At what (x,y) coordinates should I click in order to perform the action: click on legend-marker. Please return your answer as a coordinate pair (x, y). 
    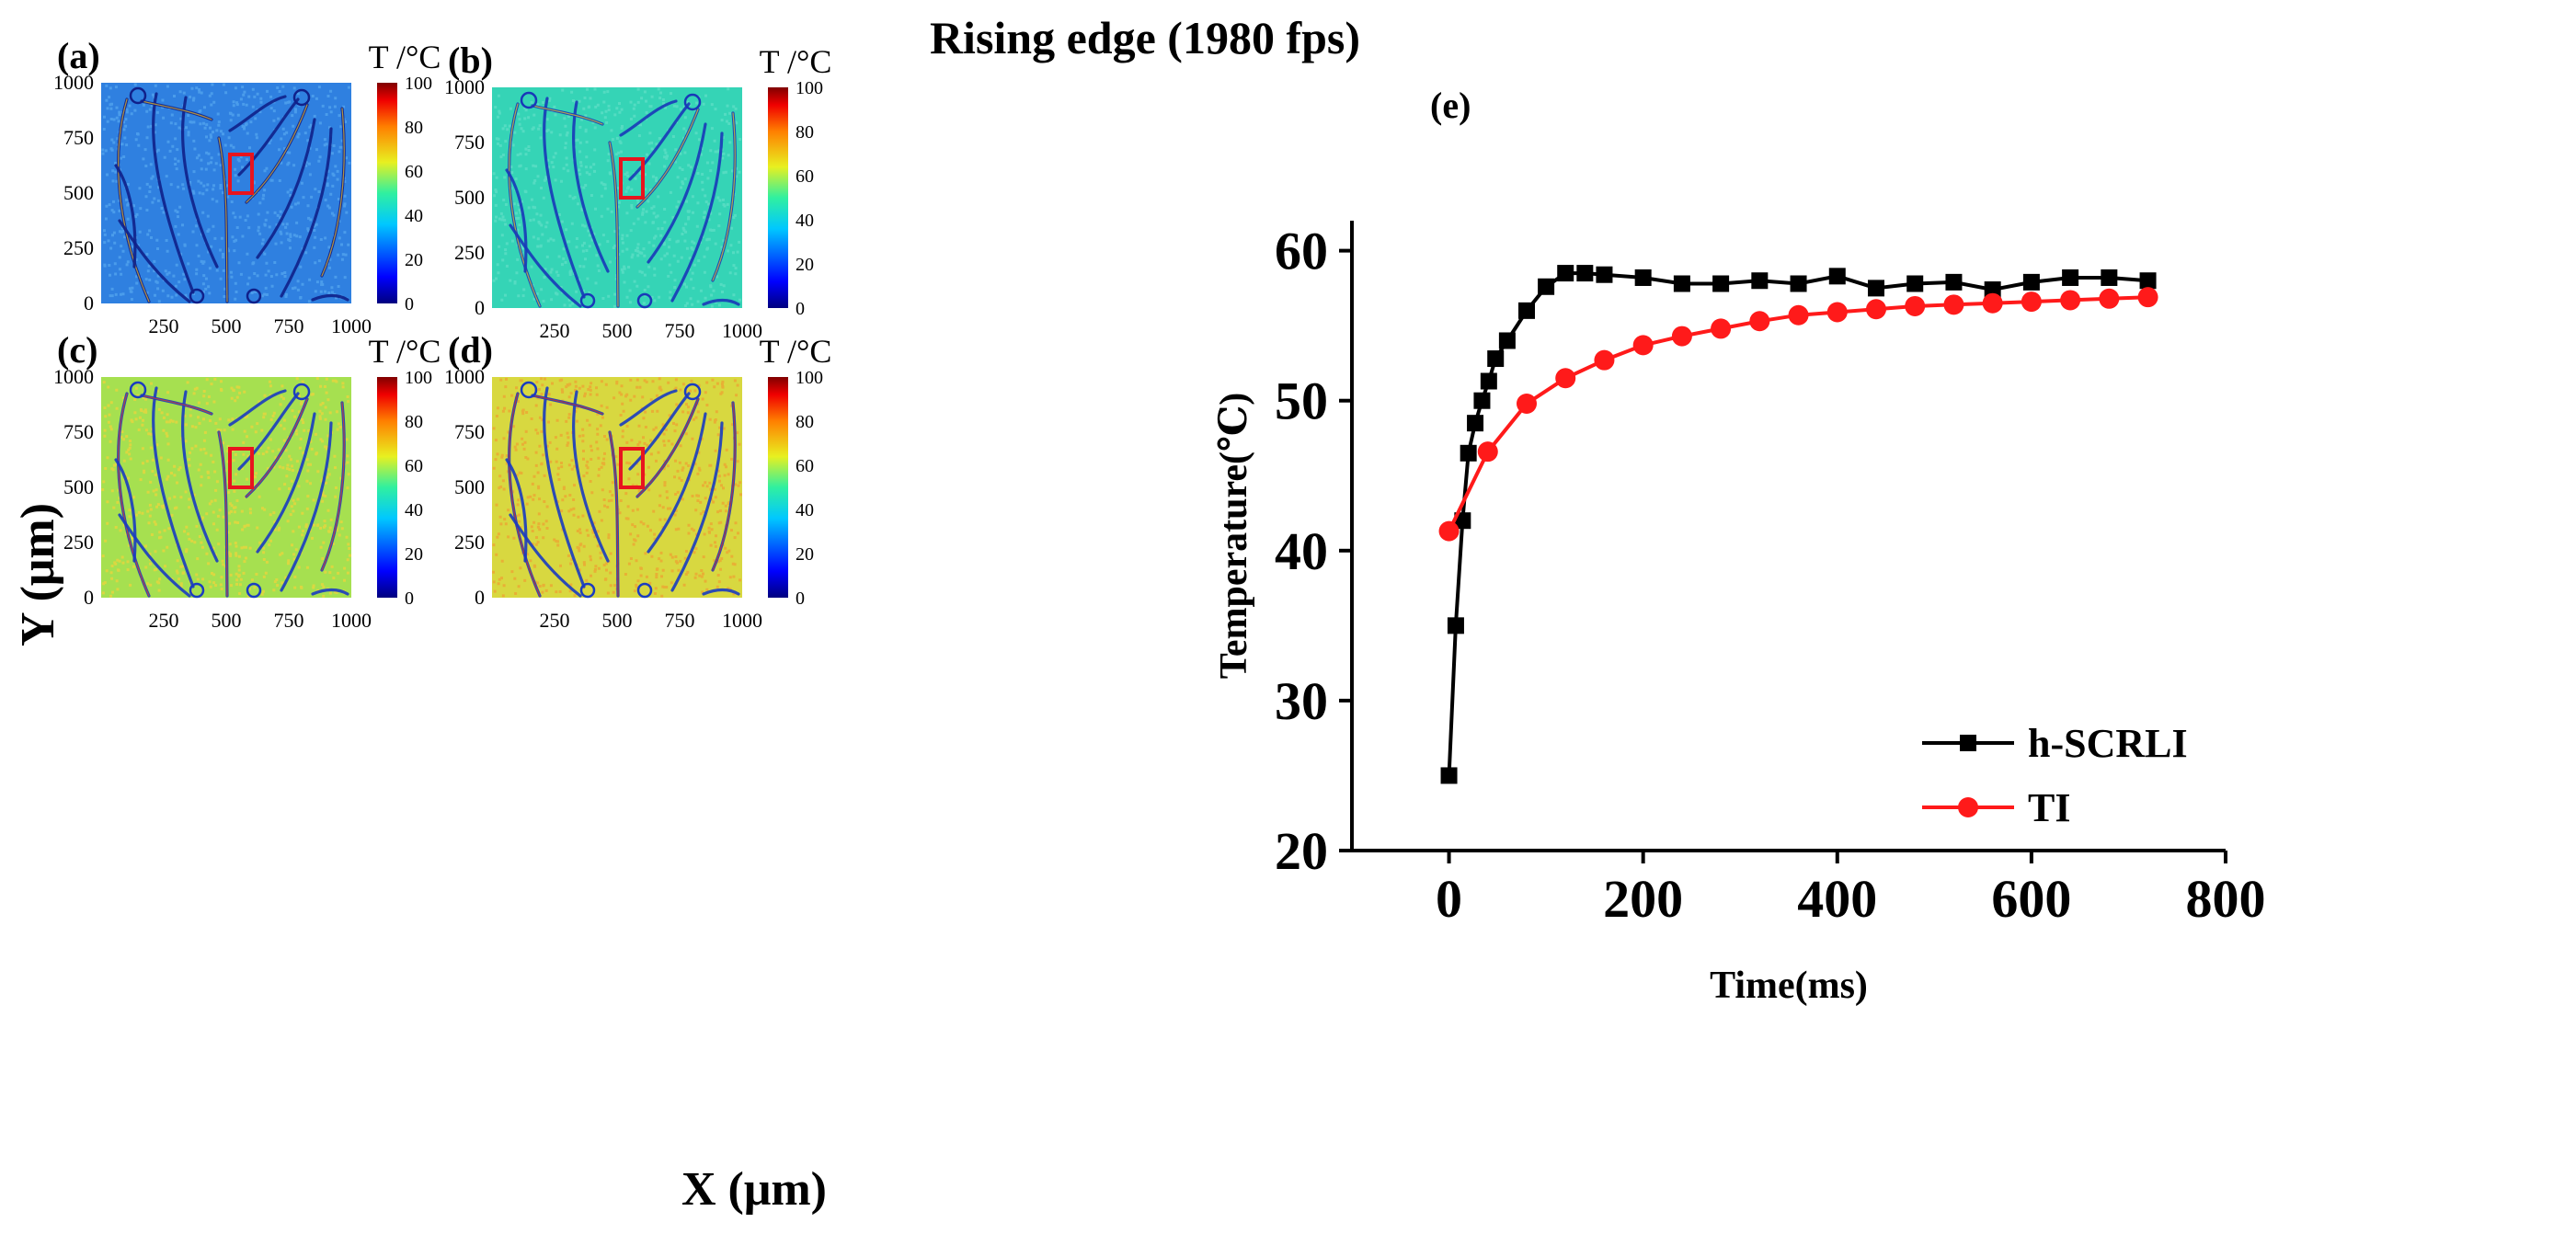
    Looking at the image, I should click on (1968, 743).